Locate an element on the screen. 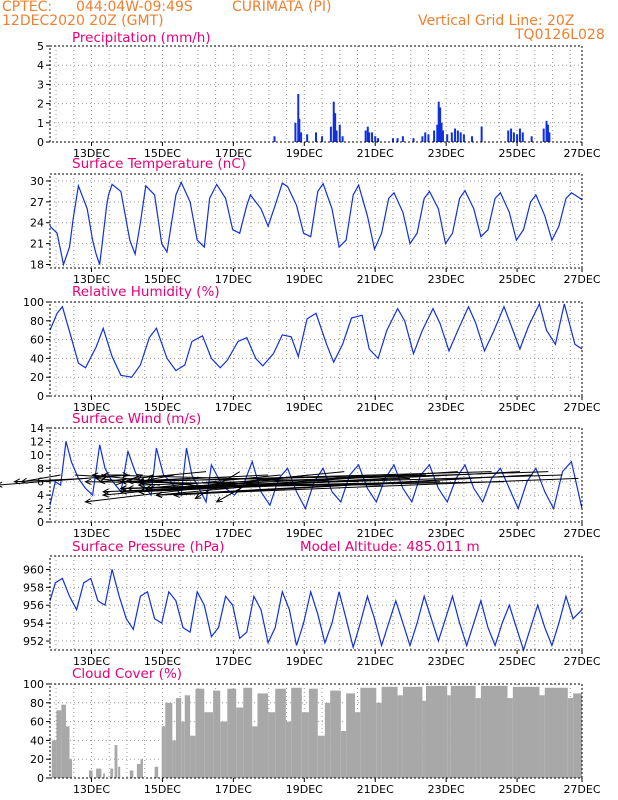 The height and width of the screenshot is (800, 618). x-tick-label: 21DEC is located at coordinates (375, 533).